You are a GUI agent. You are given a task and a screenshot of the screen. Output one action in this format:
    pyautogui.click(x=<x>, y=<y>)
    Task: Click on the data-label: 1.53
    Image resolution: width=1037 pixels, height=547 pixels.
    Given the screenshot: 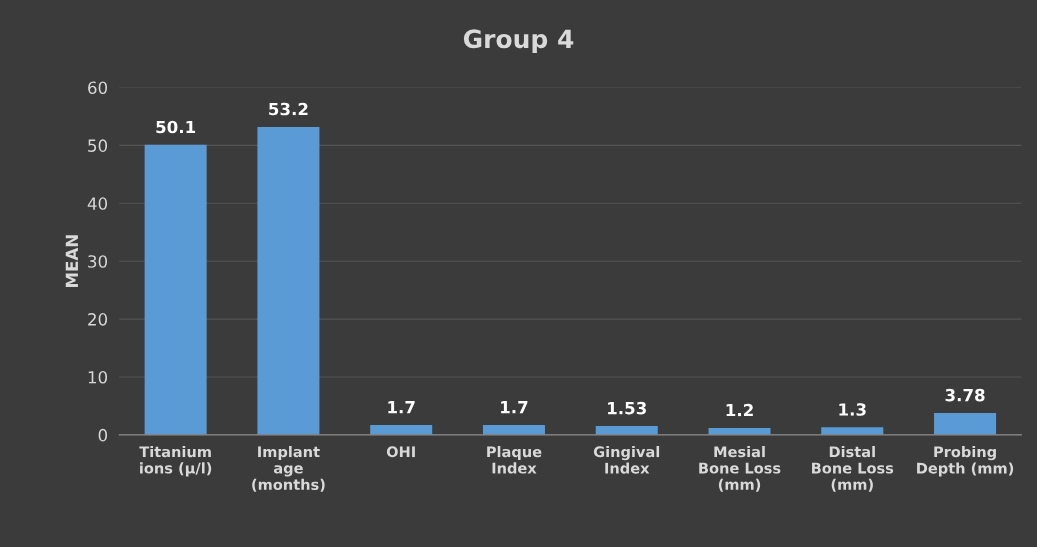 What is the action you would take?
    pyautogui.click(x=627, y=408)
    